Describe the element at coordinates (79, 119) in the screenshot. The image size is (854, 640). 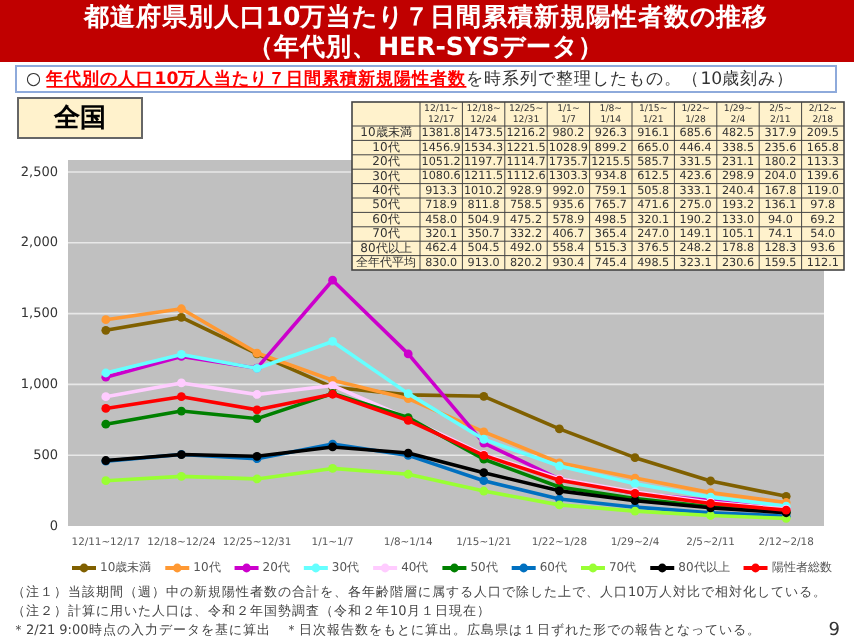
I see `text: 全国` at that location.